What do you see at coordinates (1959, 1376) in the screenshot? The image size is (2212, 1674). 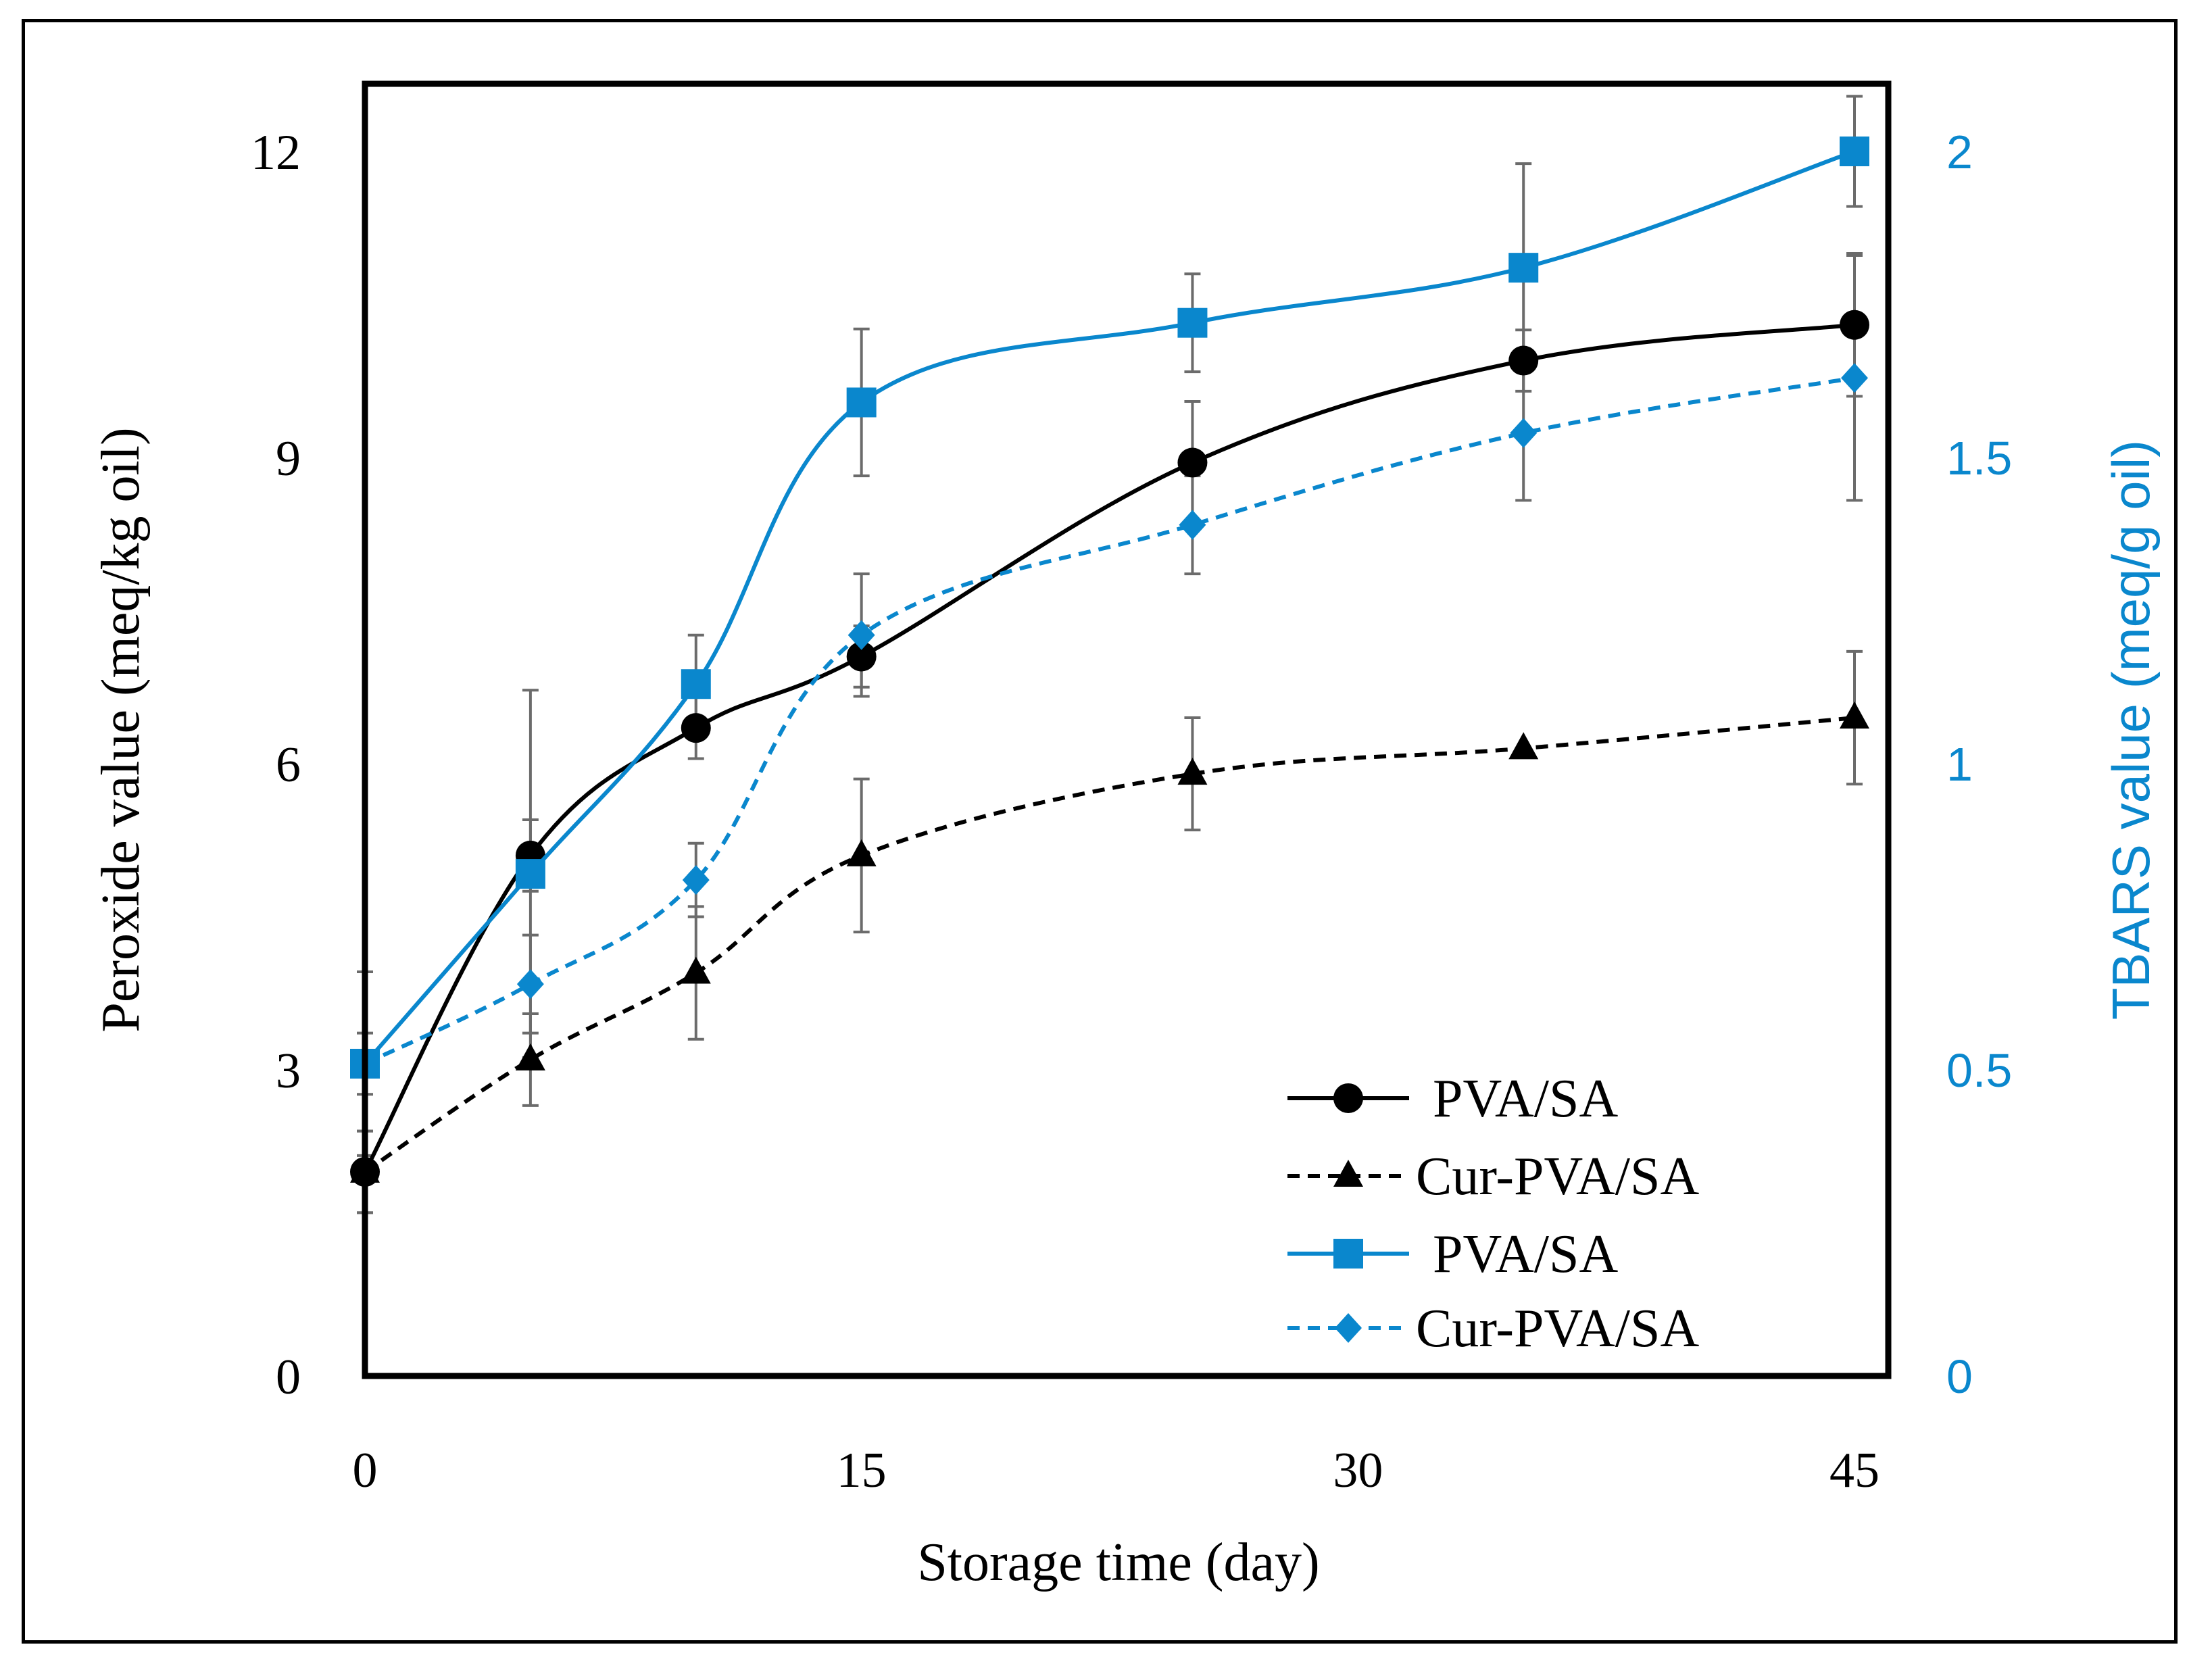 I see `y-right-tick-label: 0` at bounding box center [1959, 1376].